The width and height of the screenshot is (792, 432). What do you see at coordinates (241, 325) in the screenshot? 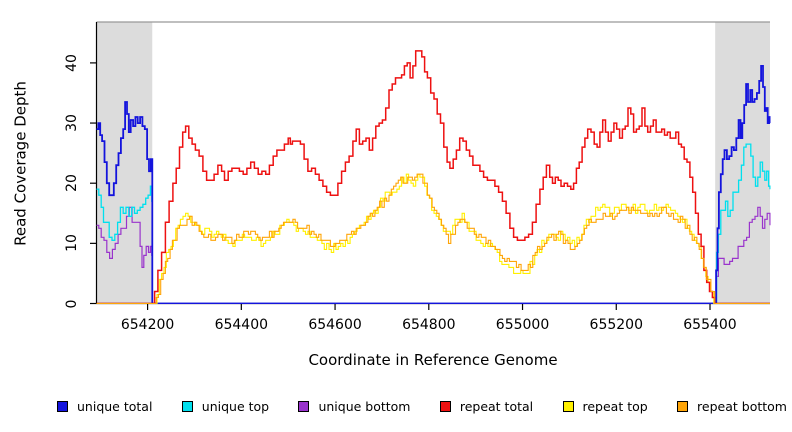
I see `x-tick-label: 654400` at bounding box center [241, 325].